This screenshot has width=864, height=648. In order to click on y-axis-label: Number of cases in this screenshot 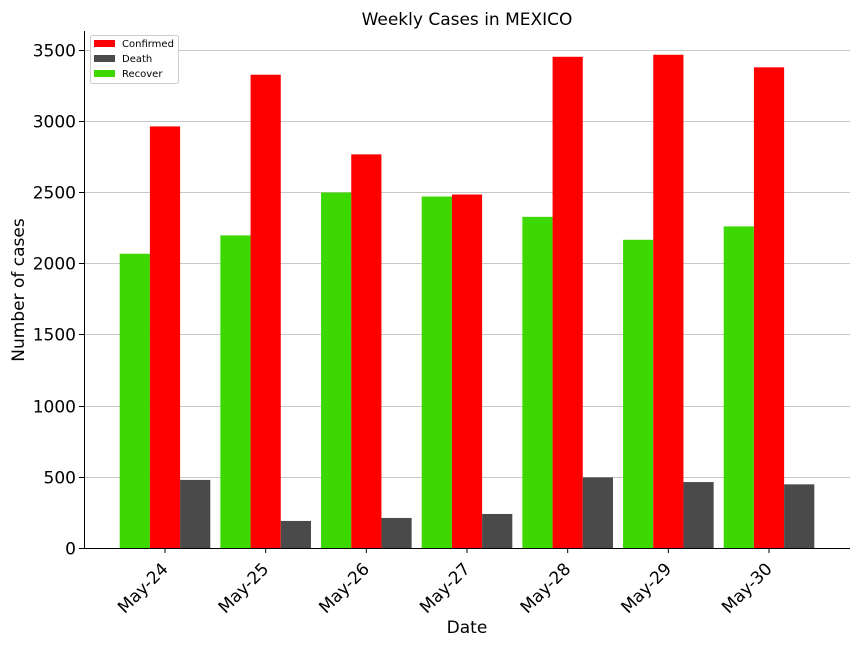, I will do `click(19, 290)`.